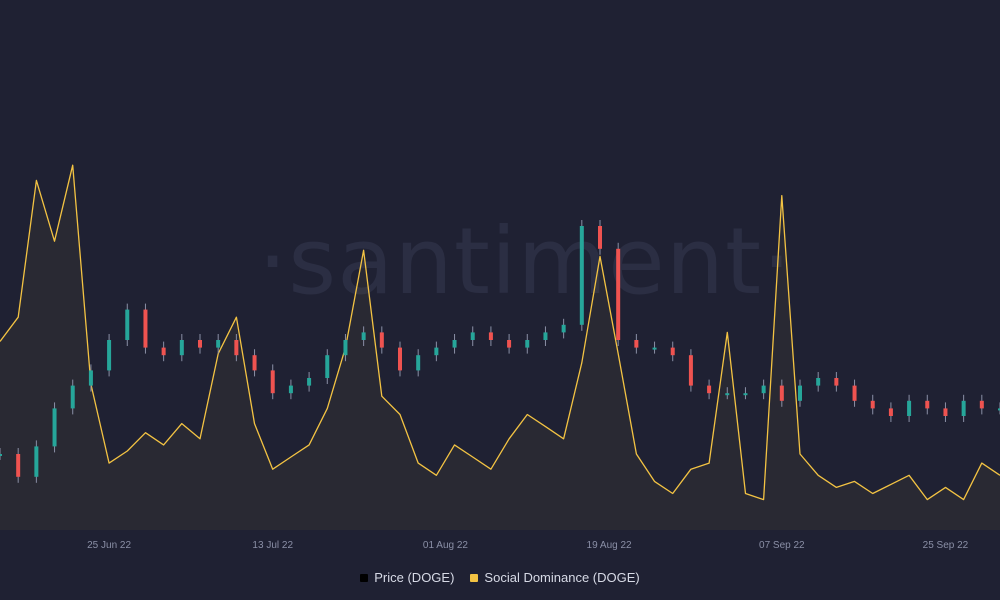 The width and height of the screenshot is (1000, 600). I want to click on x-tick-label: 25 Sep 22, so click(945, 545).